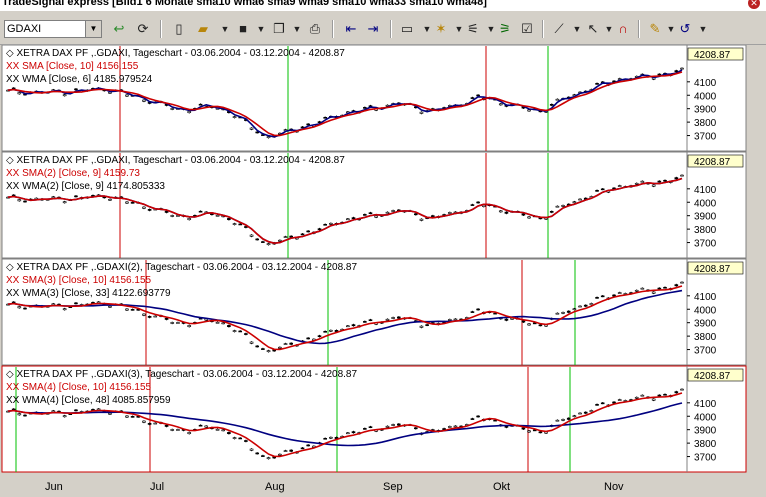 This screenshot has width=766, height=497. I want to click on wma-label: XX WMA(3) [Close, 33] 4122.693779, so click(88, 293).